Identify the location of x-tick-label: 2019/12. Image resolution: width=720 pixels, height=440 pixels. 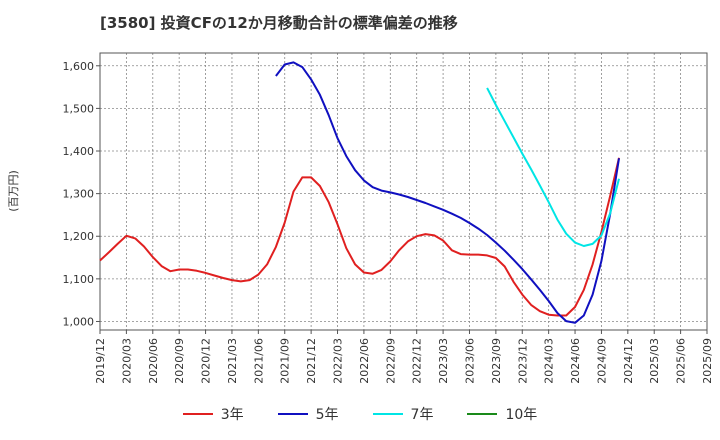
(100, 361).